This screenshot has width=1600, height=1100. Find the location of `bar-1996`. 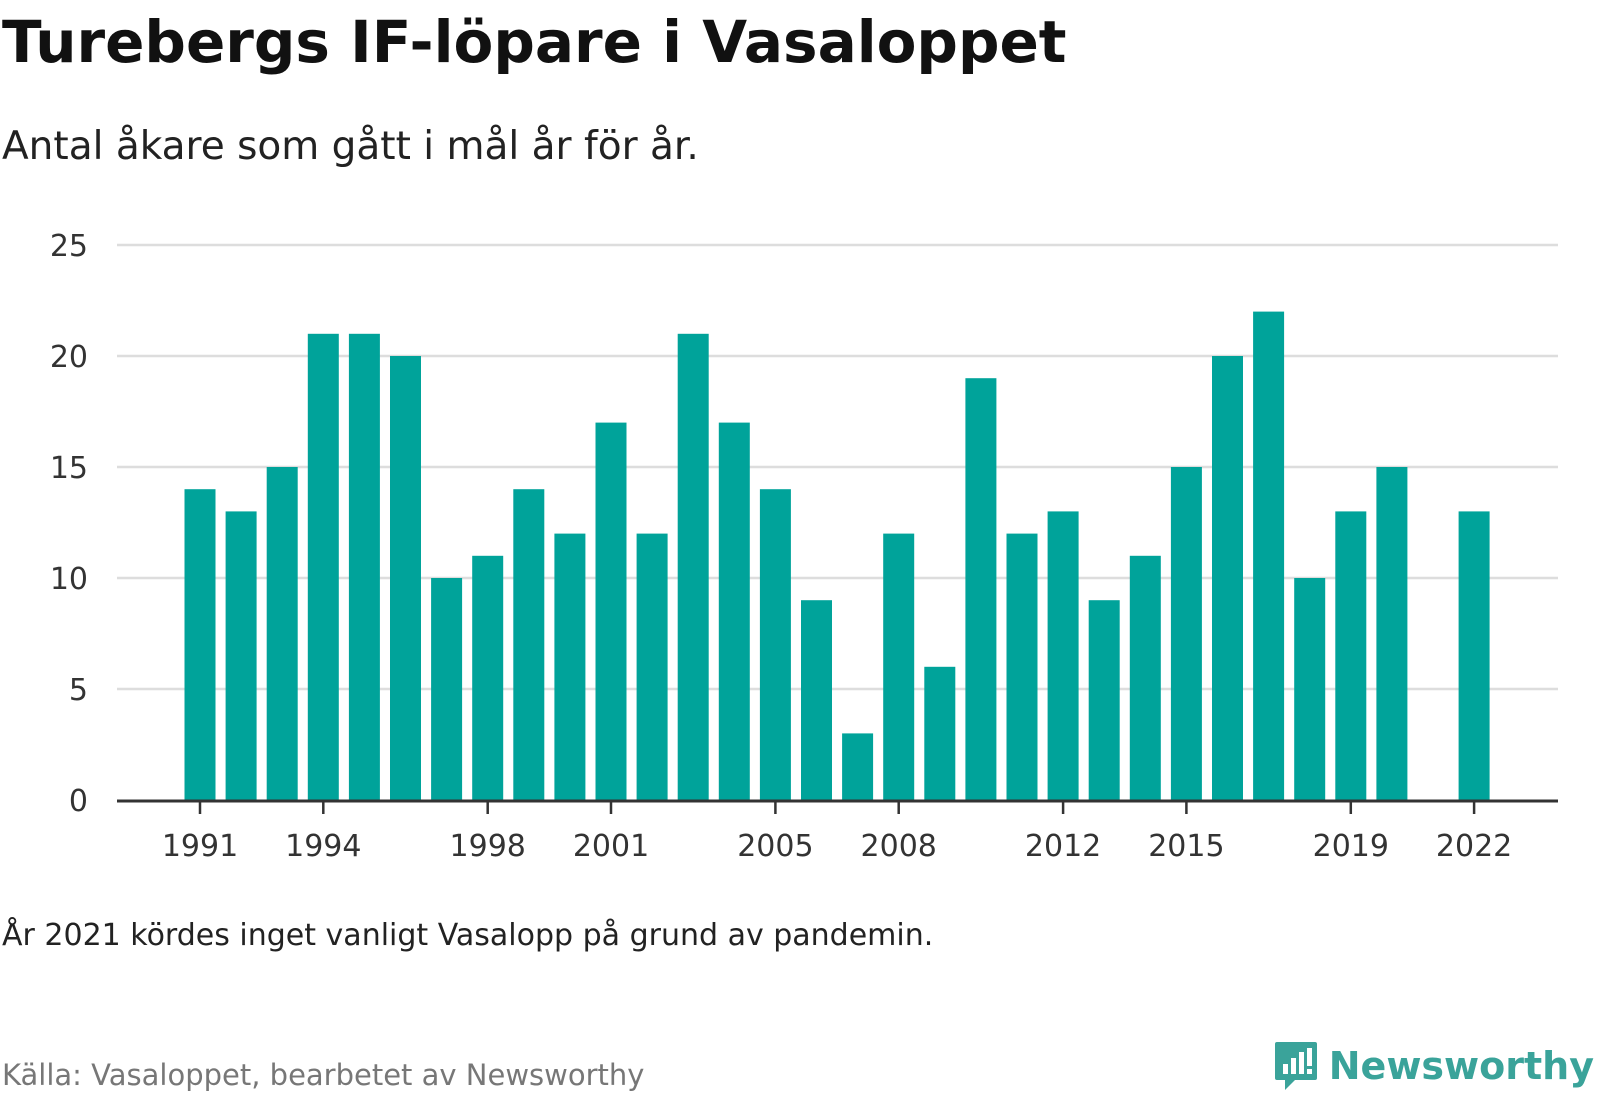

bar-1996 is located at coordinates (405, 578).